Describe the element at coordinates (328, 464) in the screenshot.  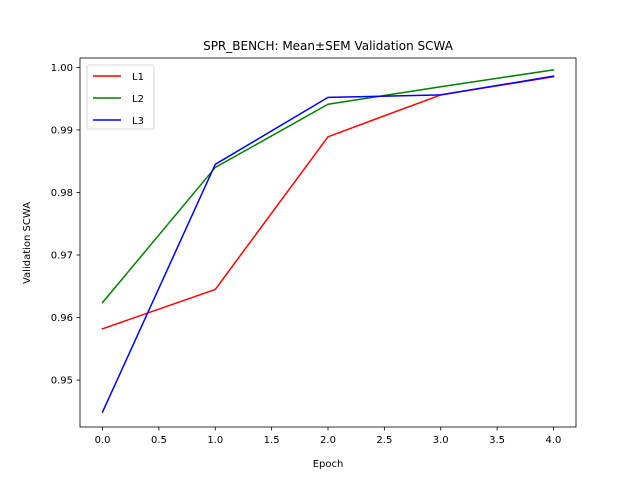
I see `x-axis-title: Epoch` at that location.